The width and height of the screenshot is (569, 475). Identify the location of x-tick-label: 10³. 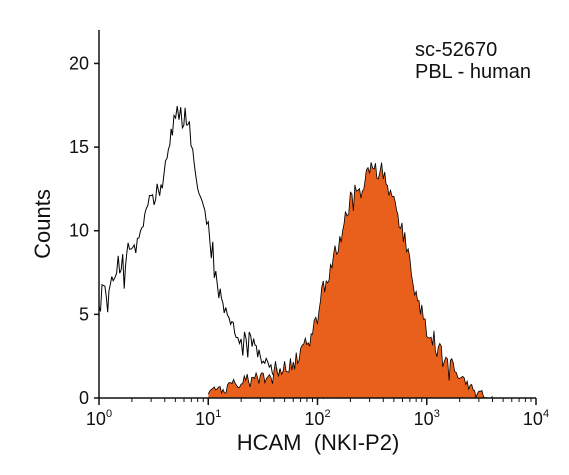
(427, 418).